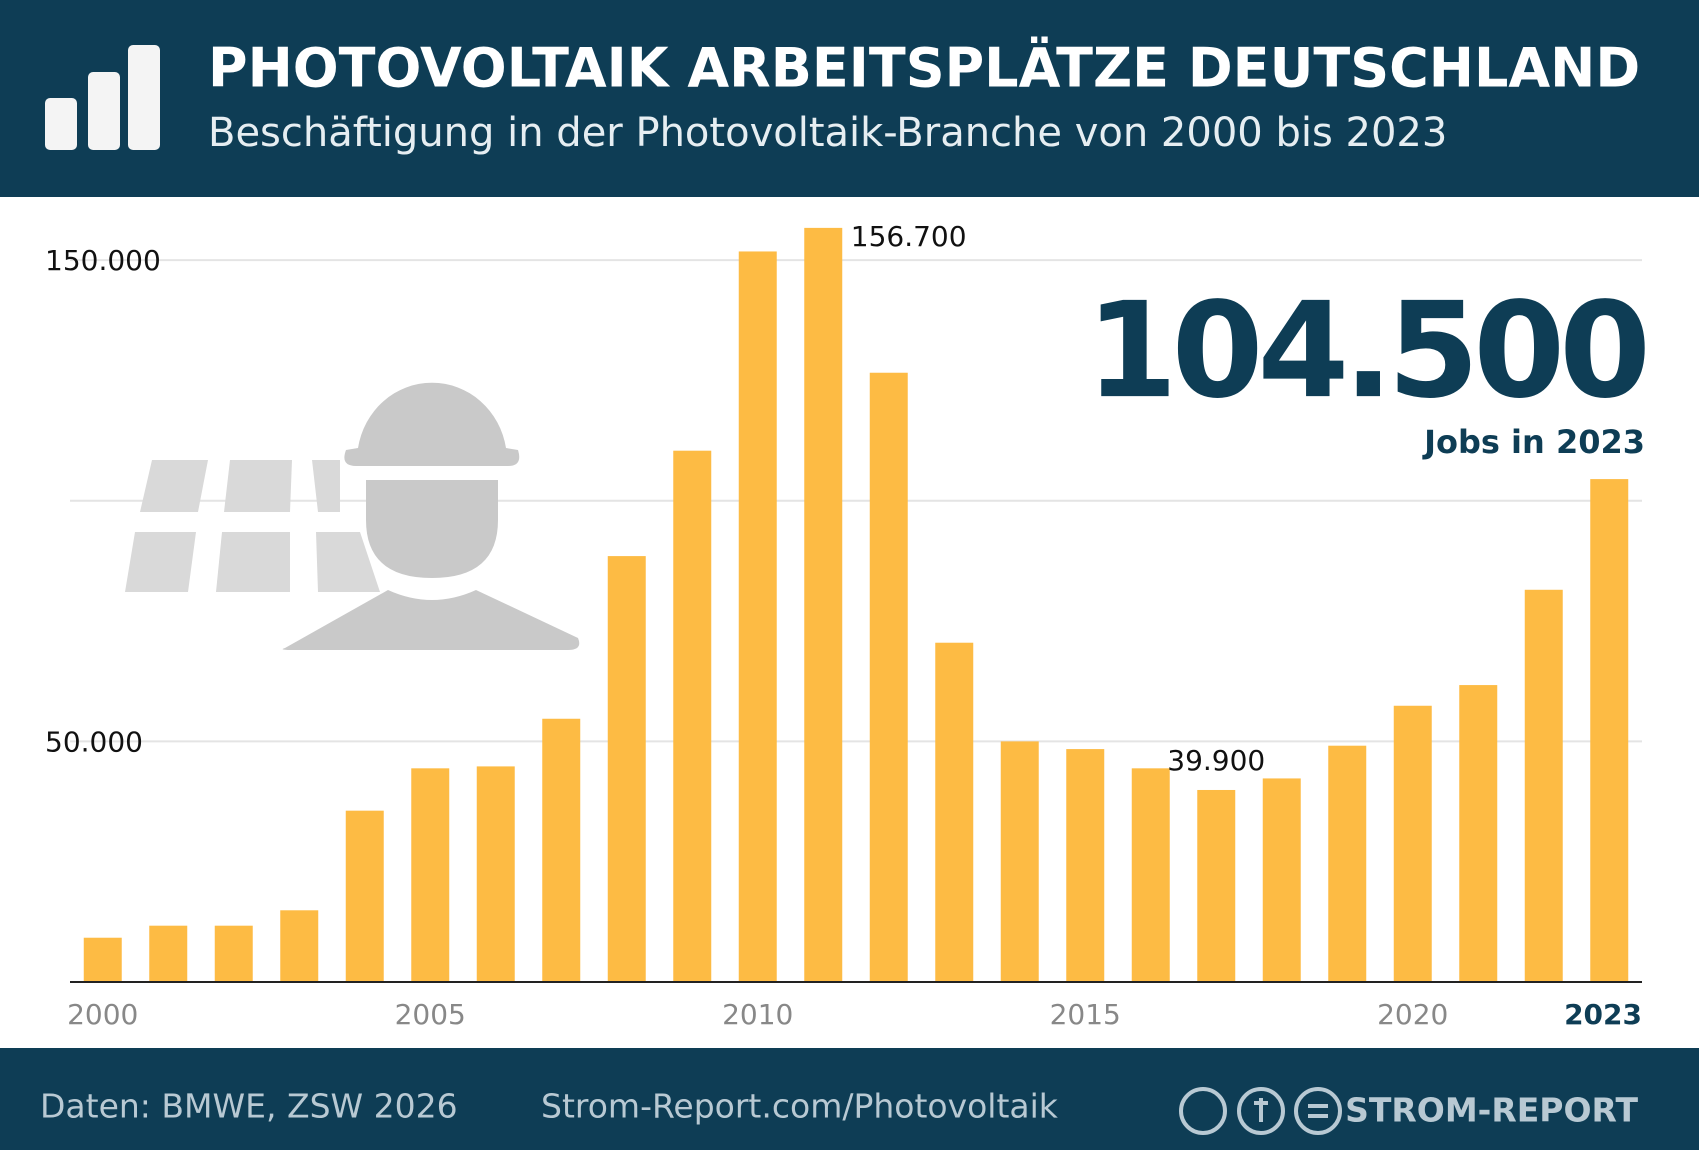  Describe the element at coordinates (757, 1014) in the screenshot. I see `x-tick-label: 2010` at that location.